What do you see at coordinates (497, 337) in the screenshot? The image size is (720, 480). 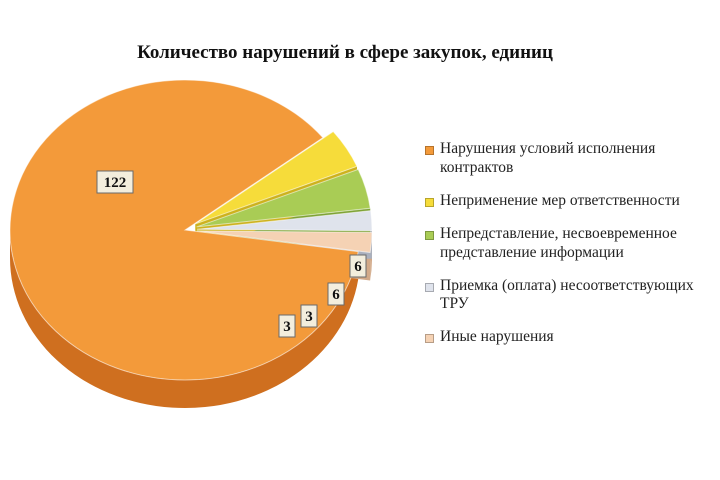 I see `legend-label: Иные нарушения` at bounding box center [497, 337].